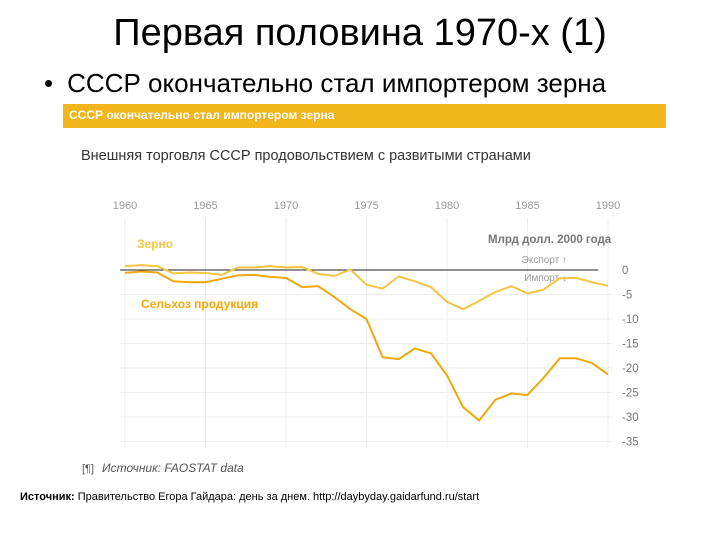  I want to click on x-tick-label: 1980, so click(447, 206).